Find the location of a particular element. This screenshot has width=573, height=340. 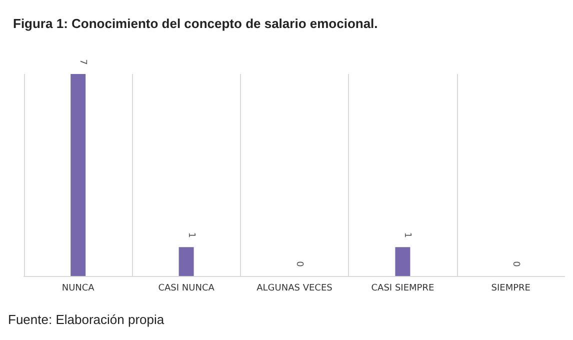

x-tick-label: CASI SIEMPRE is located at coordinates (402, 289).